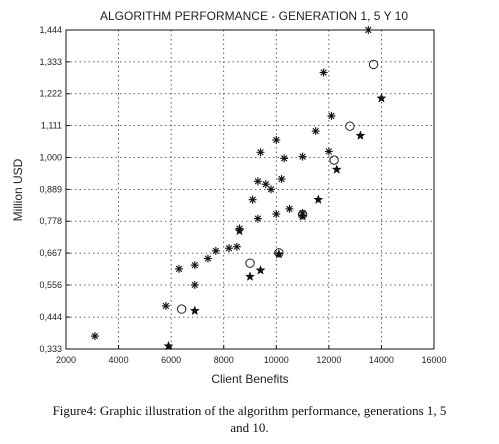  What do you see at coordinates (276, 360) in the screenshot?
I see `x-tick-label: 10000` at bounding box center [276, 360].